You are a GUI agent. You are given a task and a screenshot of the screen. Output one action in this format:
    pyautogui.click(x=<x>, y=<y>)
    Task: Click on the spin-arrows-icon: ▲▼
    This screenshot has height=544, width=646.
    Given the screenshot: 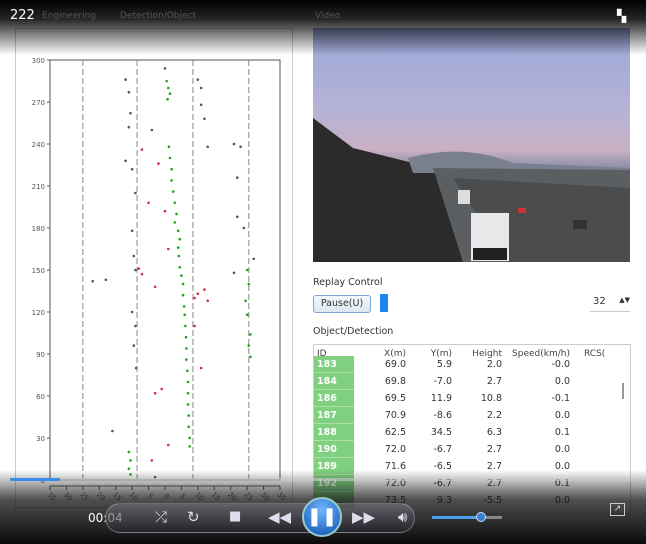 What is the action you would take?
    pyautogui.click(x=624, y=300)
    